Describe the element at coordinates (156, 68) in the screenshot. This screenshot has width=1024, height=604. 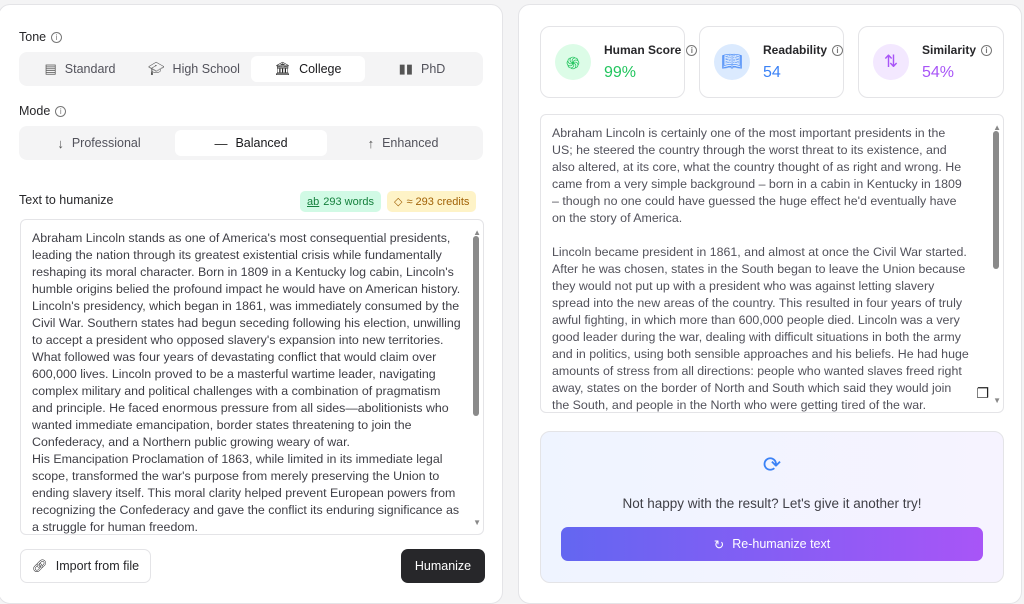
I see `graduation-cap-icon: 🎓︎` at that location.